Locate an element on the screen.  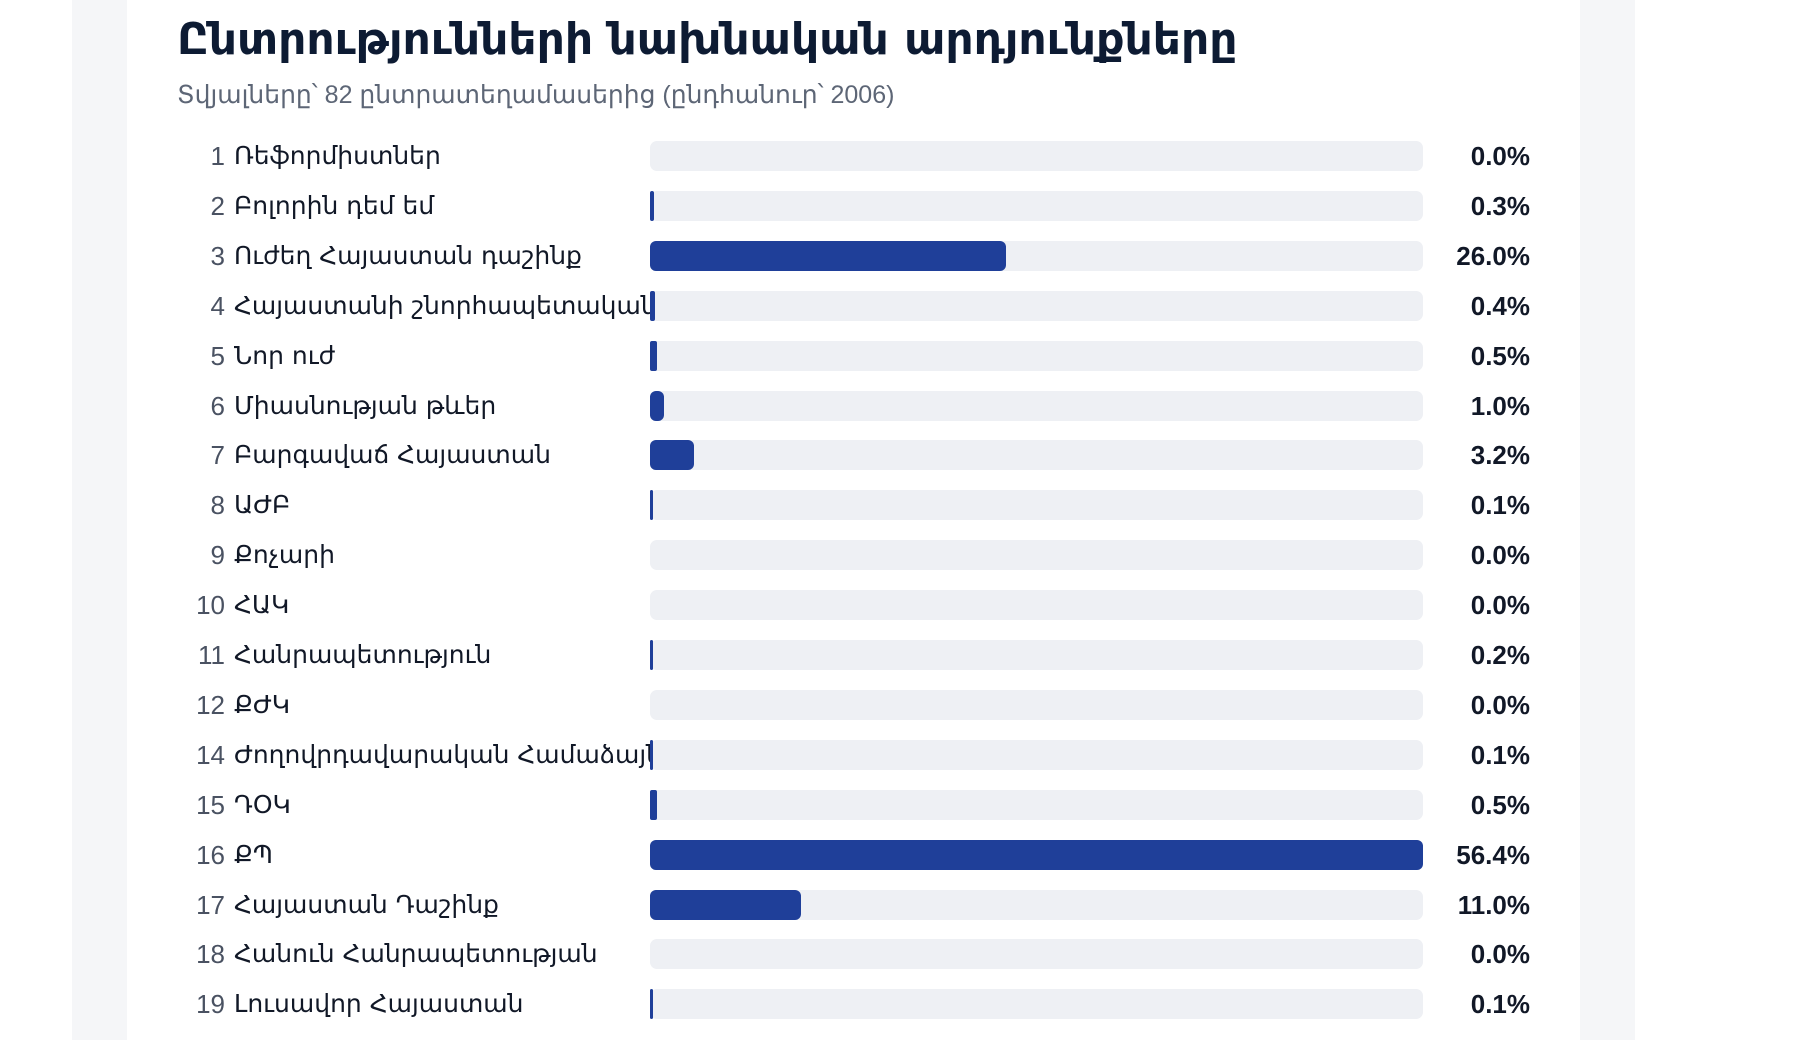
percent-value: 26.0% is located at coordinates (1493, 255).